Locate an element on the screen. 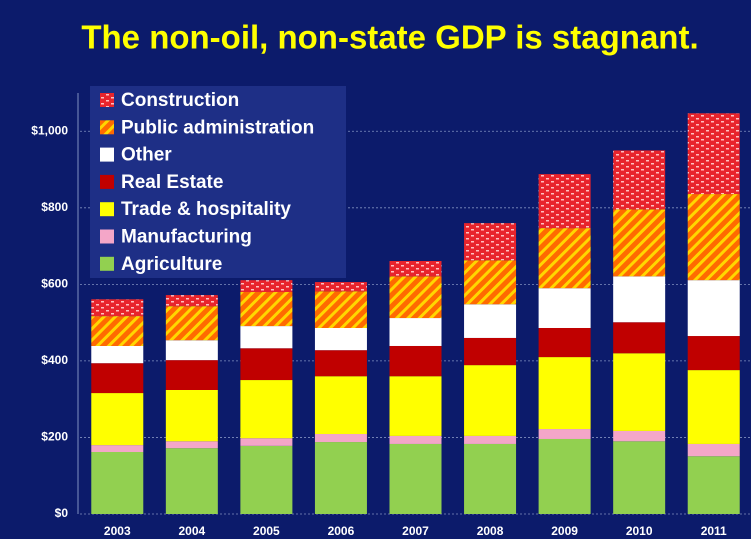  legend-label: Construction is located at coordinates (180, 100).